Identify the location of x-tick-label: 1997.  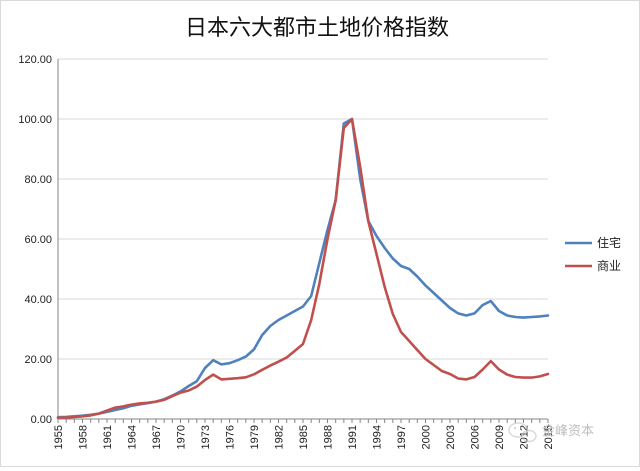
(402, 437).